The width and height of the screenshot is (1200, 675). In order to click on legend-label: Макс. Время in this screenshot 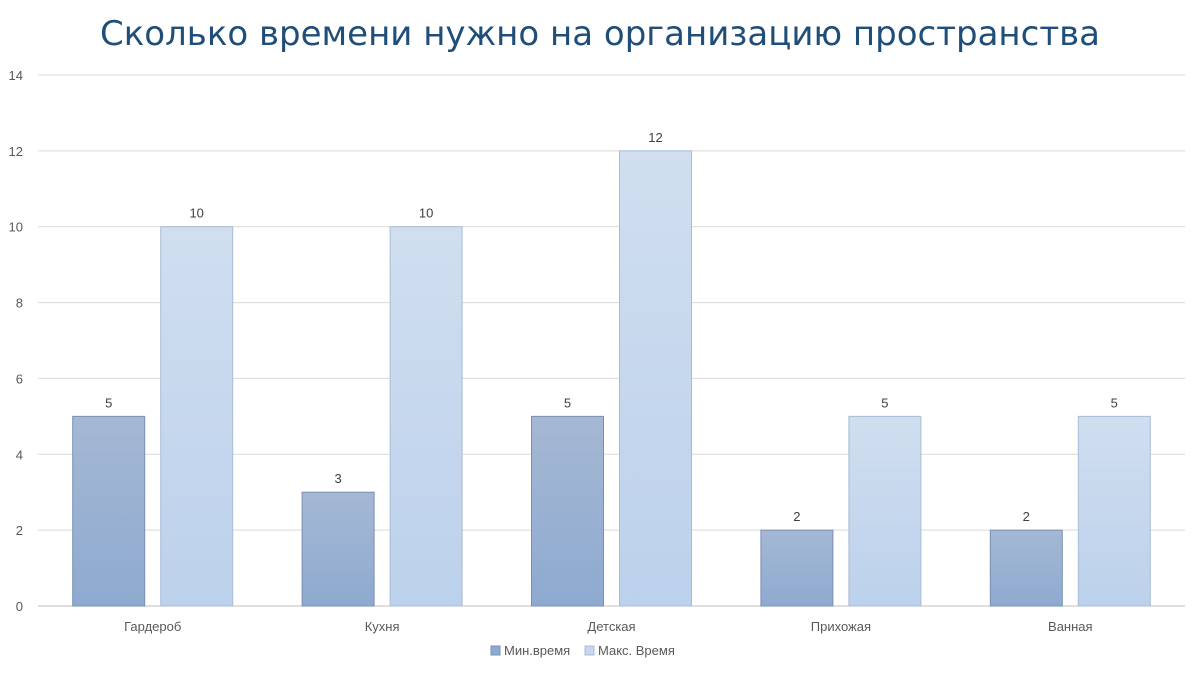, I will do `click(636, 650)`.